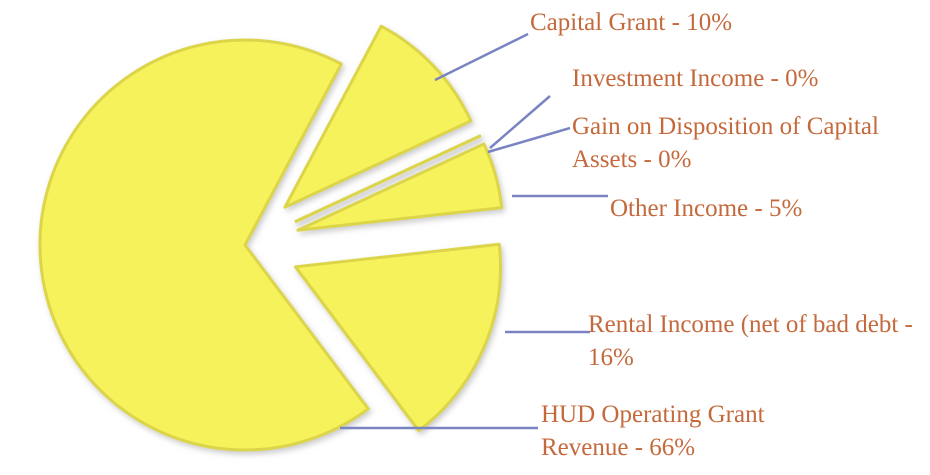  What do you see at coordinates (706, 208) in the screenshot?
I see `slice-label: Other Income - 5%` at bounding box center [706, 208].